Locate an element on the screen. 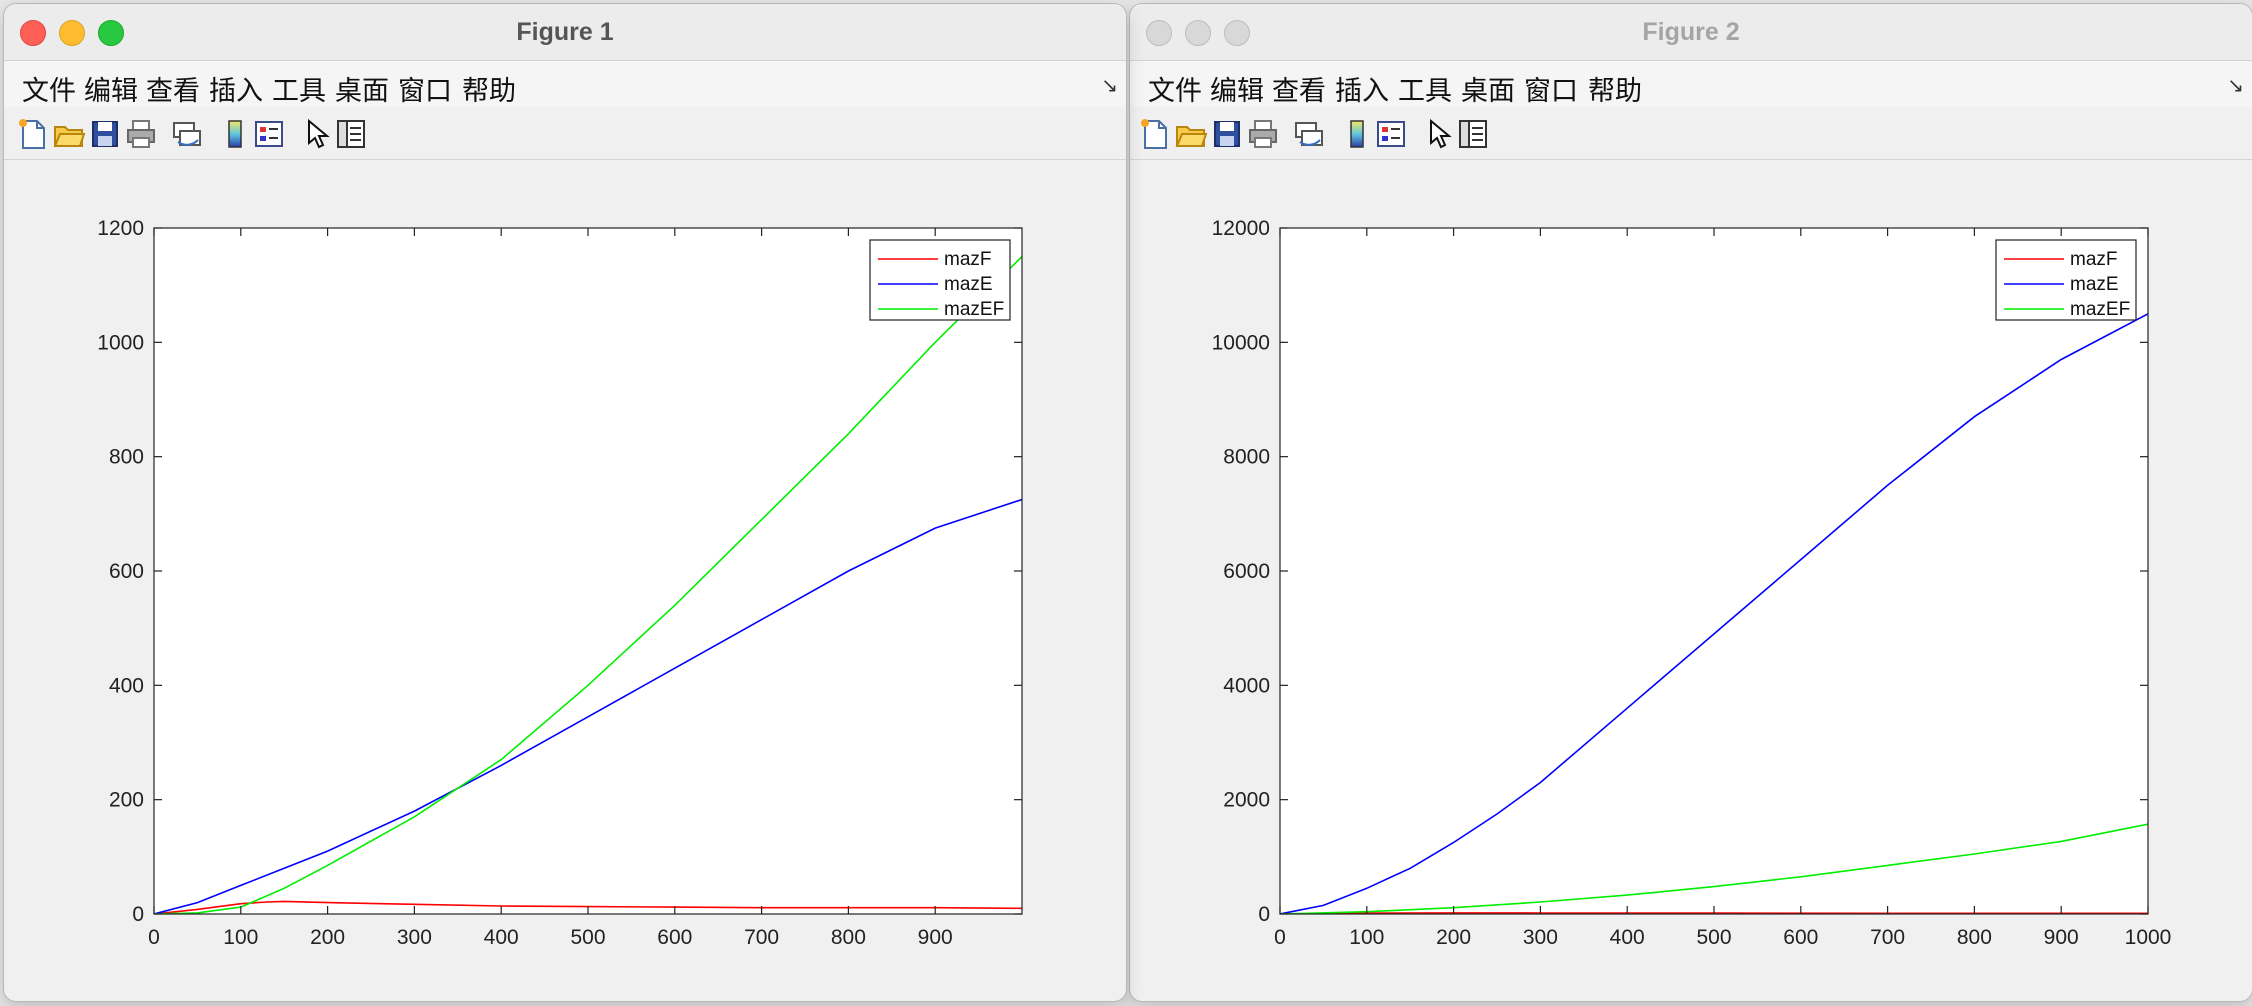  window-title: Figure 1 is located at coordinates (565, 32).